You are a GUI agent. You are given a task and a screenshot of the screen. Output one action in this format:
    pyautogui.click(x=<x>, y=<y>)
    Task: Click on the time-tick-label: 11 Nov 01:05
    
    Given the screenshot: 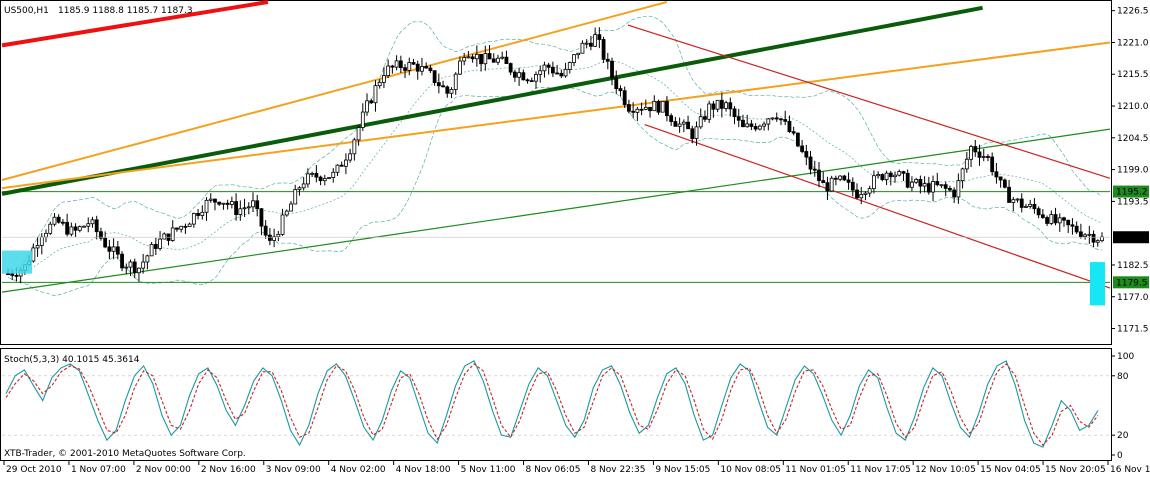 What is the action you would take?
    pyautogui.click(x=815, y=470)
    